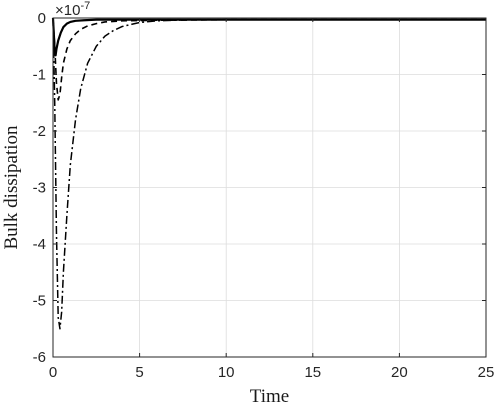 The image size is (497, 407). Describe the element at coordinates (39, 75) in the screenshot. I see `y-tick-label: -1` at that location.